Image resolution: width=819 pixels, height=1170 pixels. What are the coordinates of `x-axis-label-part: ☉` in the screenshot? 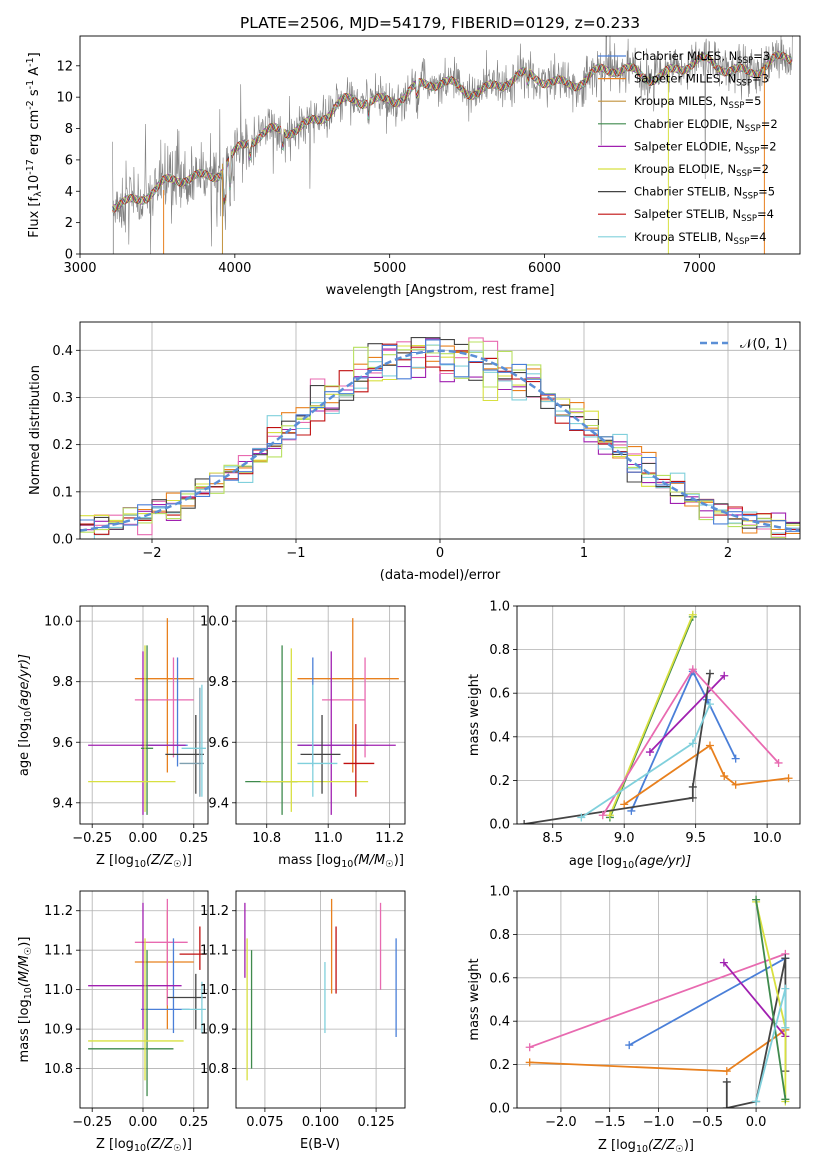 It's located at (679, 1149).